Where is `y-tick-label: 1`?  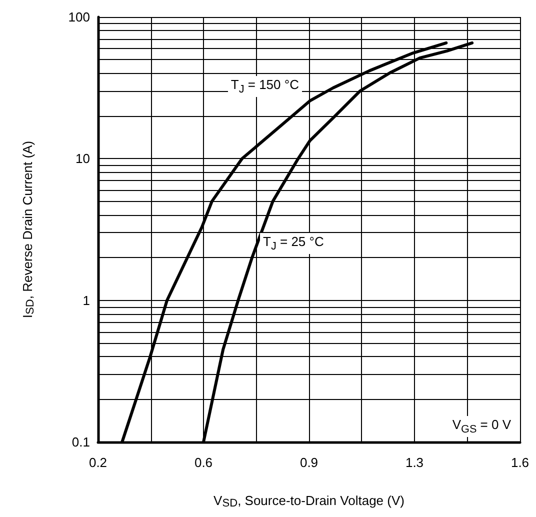 y-tick-label: 1 is located at coordinates (86, 300).